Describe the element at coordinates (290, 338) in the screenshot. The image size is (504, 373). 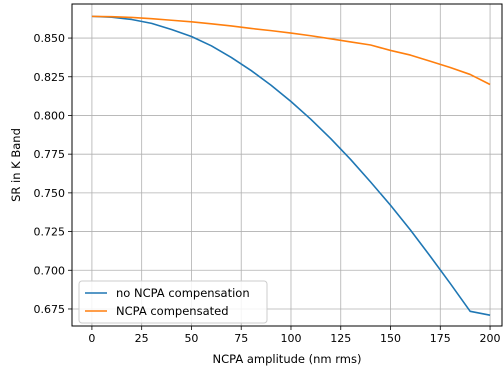
I see `x-tick-label: 100` at that location.